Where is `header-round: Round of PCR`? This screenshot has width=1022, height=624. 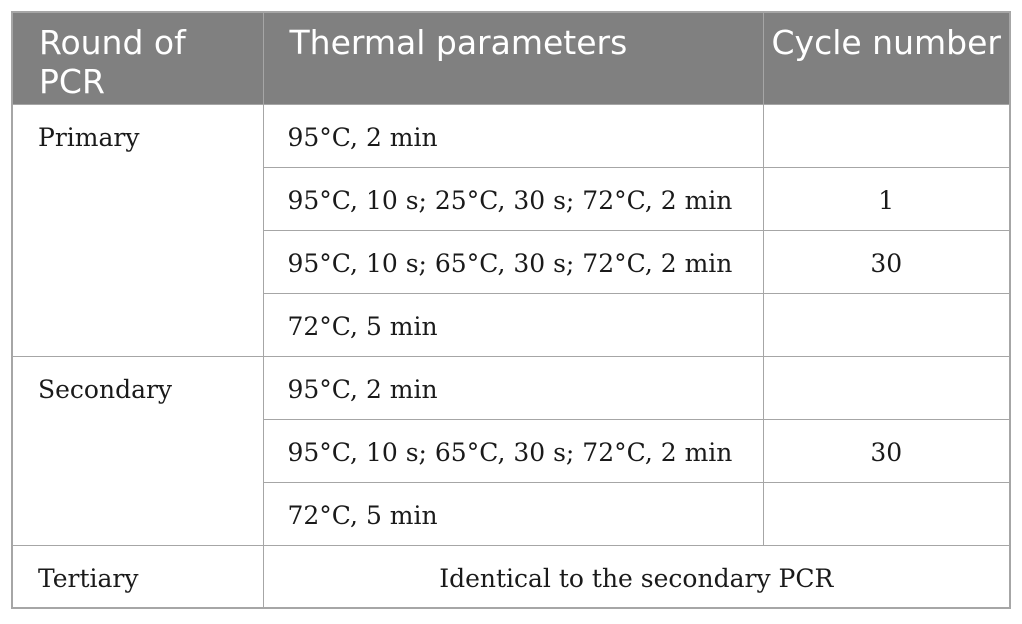
header-round: Round of PCR is located at coordinates (137, 58).